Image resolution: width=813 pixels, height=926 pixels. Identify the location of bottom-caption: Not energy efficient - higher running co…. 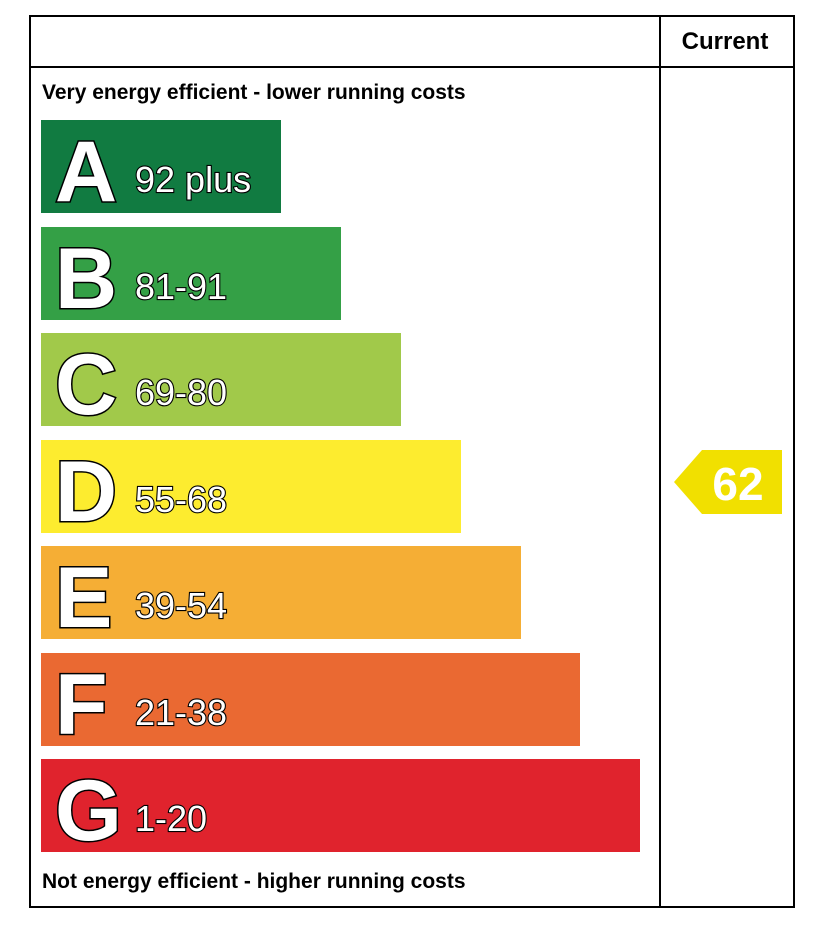
(254, 881).